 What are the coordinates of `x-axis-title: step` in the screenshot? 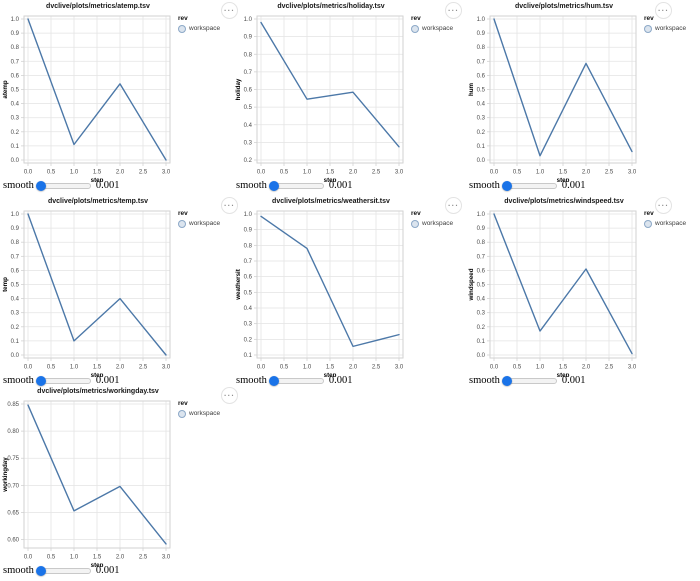 It's located at (330, 374).